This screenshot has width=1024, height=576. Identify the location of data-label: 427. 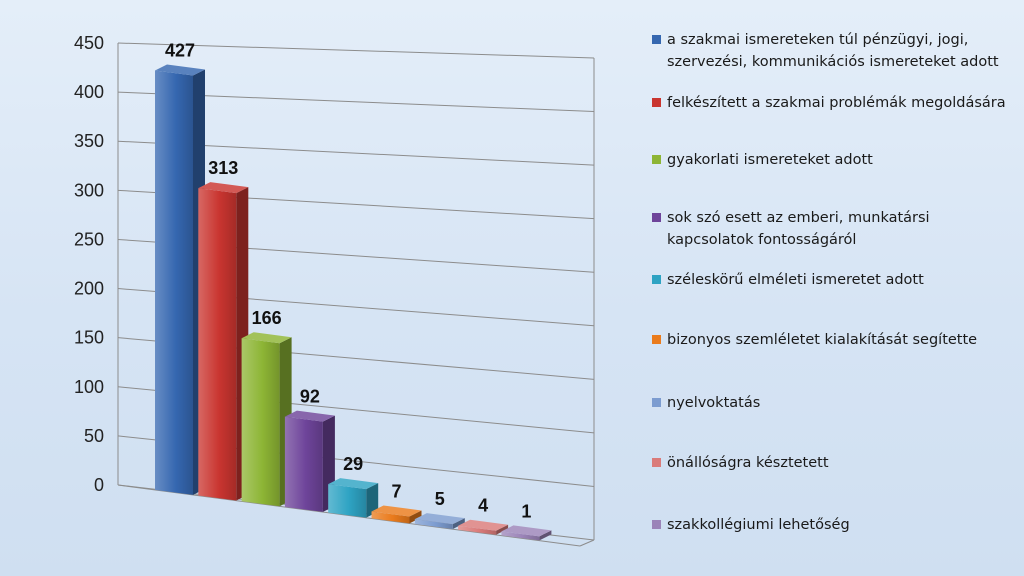
(180, 50).